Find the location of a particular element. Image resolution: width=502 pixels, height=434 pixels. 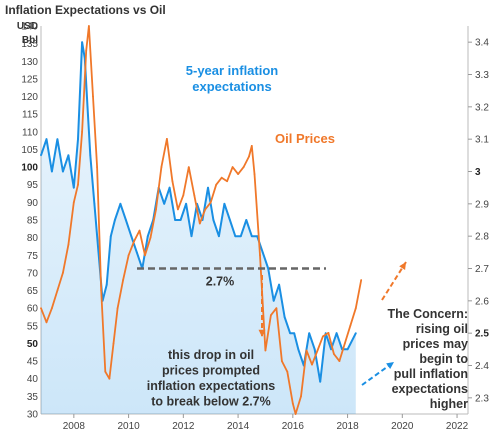

right-tick-label: 3.4 is located at coordinates (482, 43).